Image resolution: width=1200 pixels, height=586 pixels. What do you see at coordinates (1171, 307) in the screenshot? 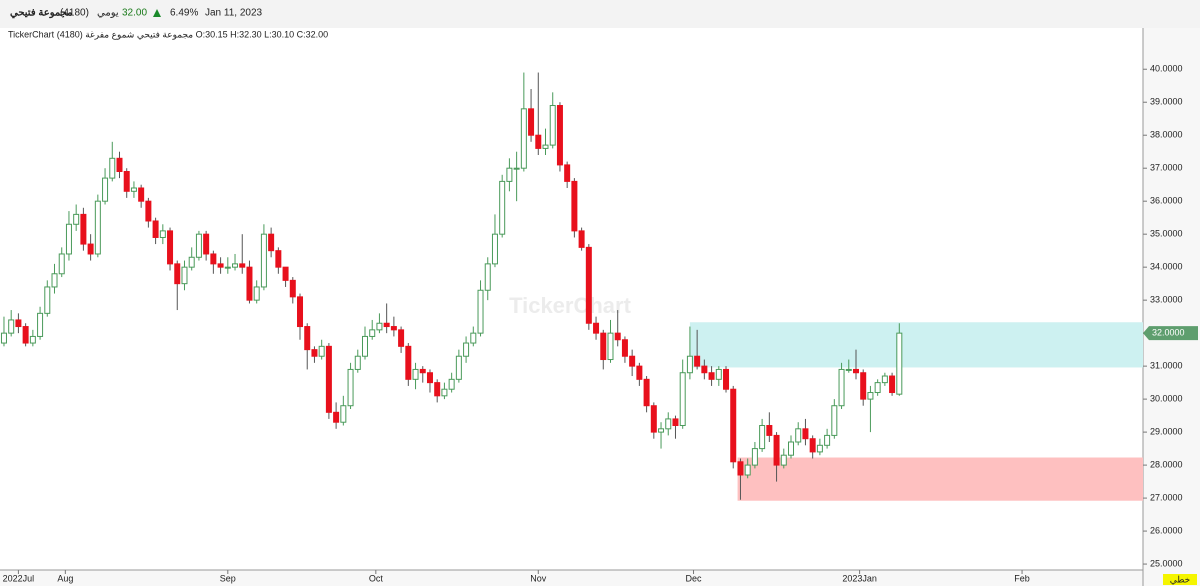
I see `y-axis-panel` at bounding box center [1171, 307].